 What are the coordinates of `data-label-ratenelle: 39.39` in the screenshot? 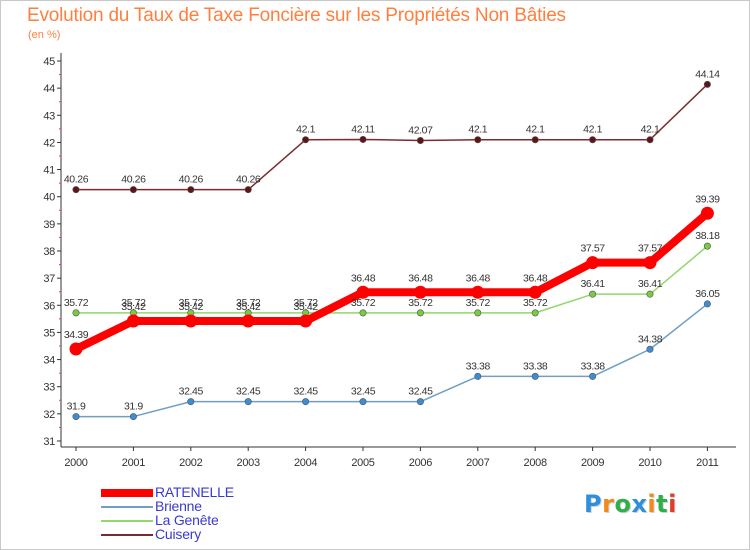 It's located at (707, 199).